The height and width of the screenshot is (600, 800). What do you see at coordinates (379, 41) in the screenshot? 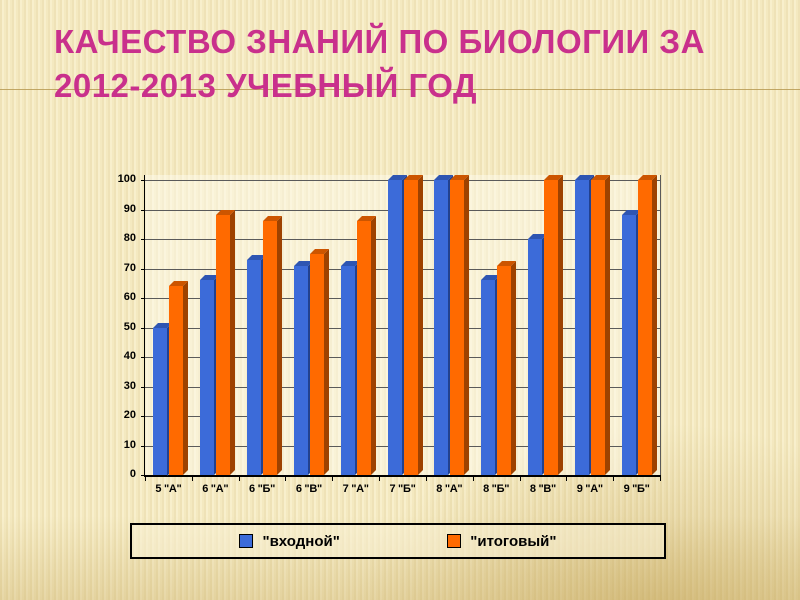
I see `title-line-1: КАЧЕСТВО ЗНАНИЙ ПО БИОЛОГИИ ЗА` at bounding box center [379, 41].